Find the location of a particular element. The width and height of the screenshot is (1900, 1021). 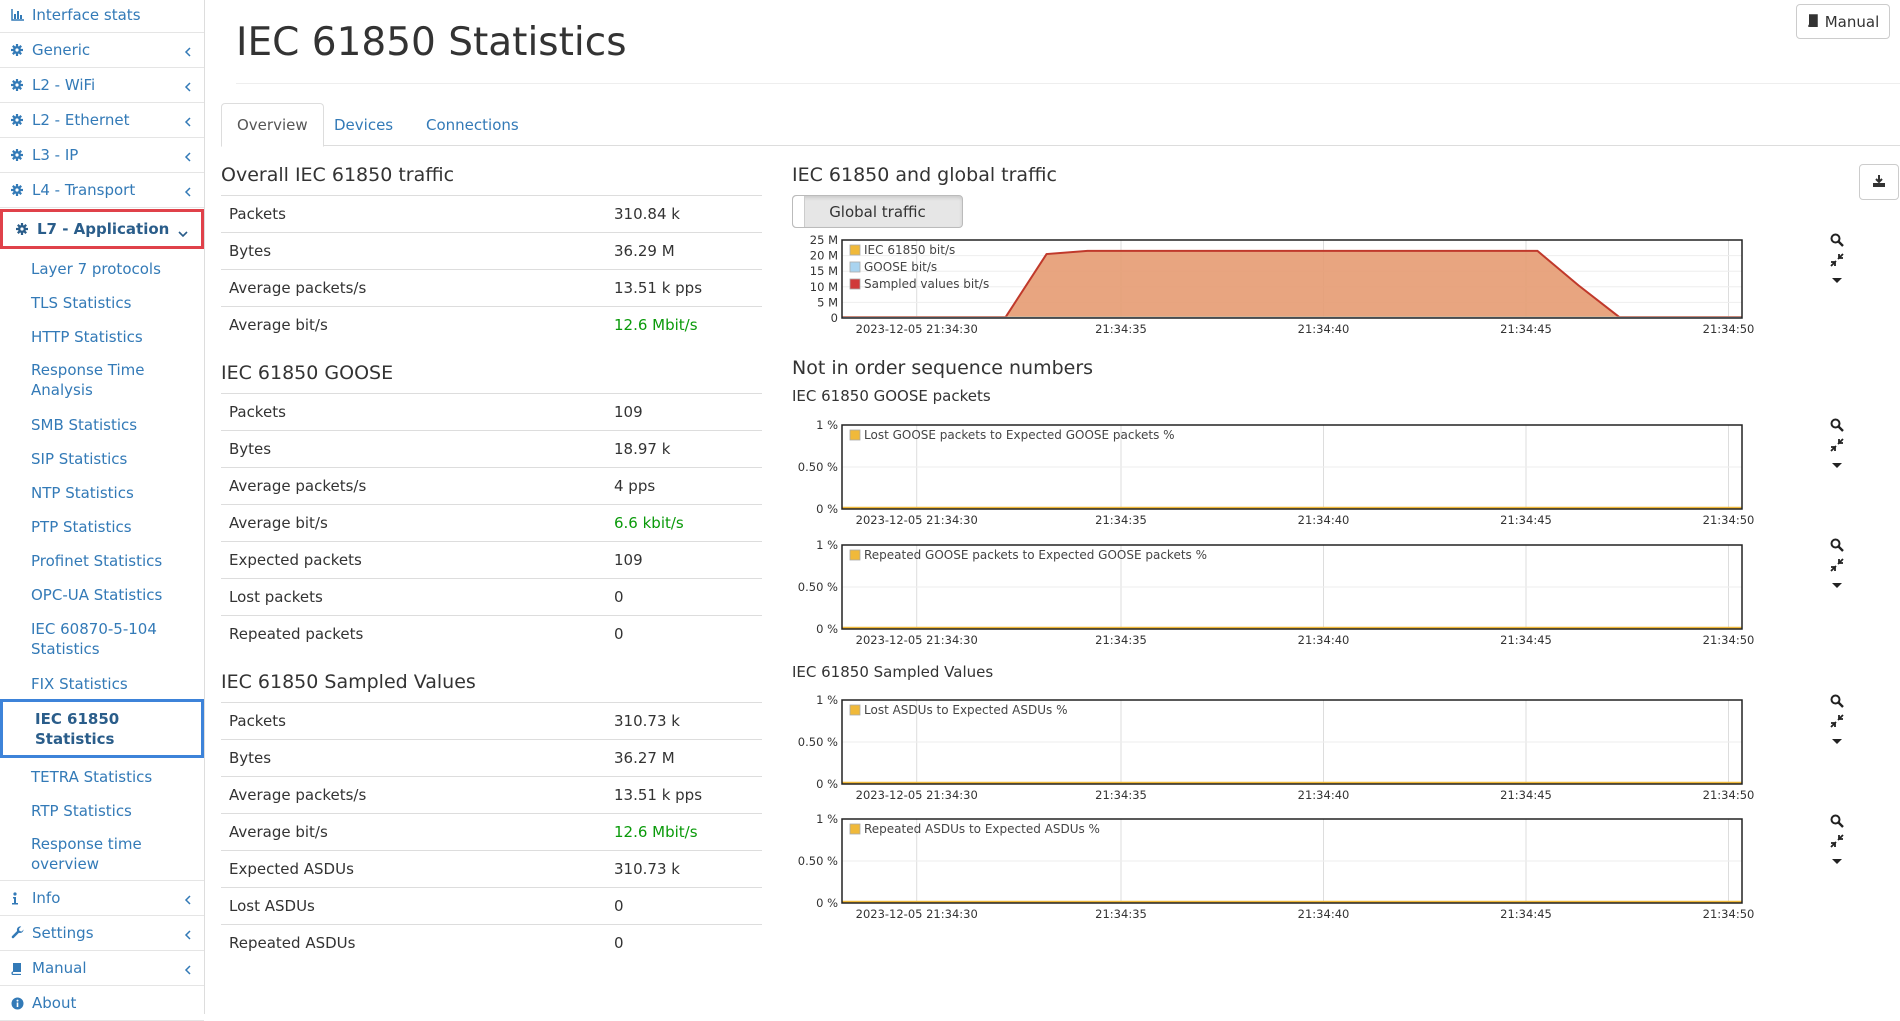

sidebar-item-l2-wifi: L2 - WiFi is located at coordinates (102, 85).